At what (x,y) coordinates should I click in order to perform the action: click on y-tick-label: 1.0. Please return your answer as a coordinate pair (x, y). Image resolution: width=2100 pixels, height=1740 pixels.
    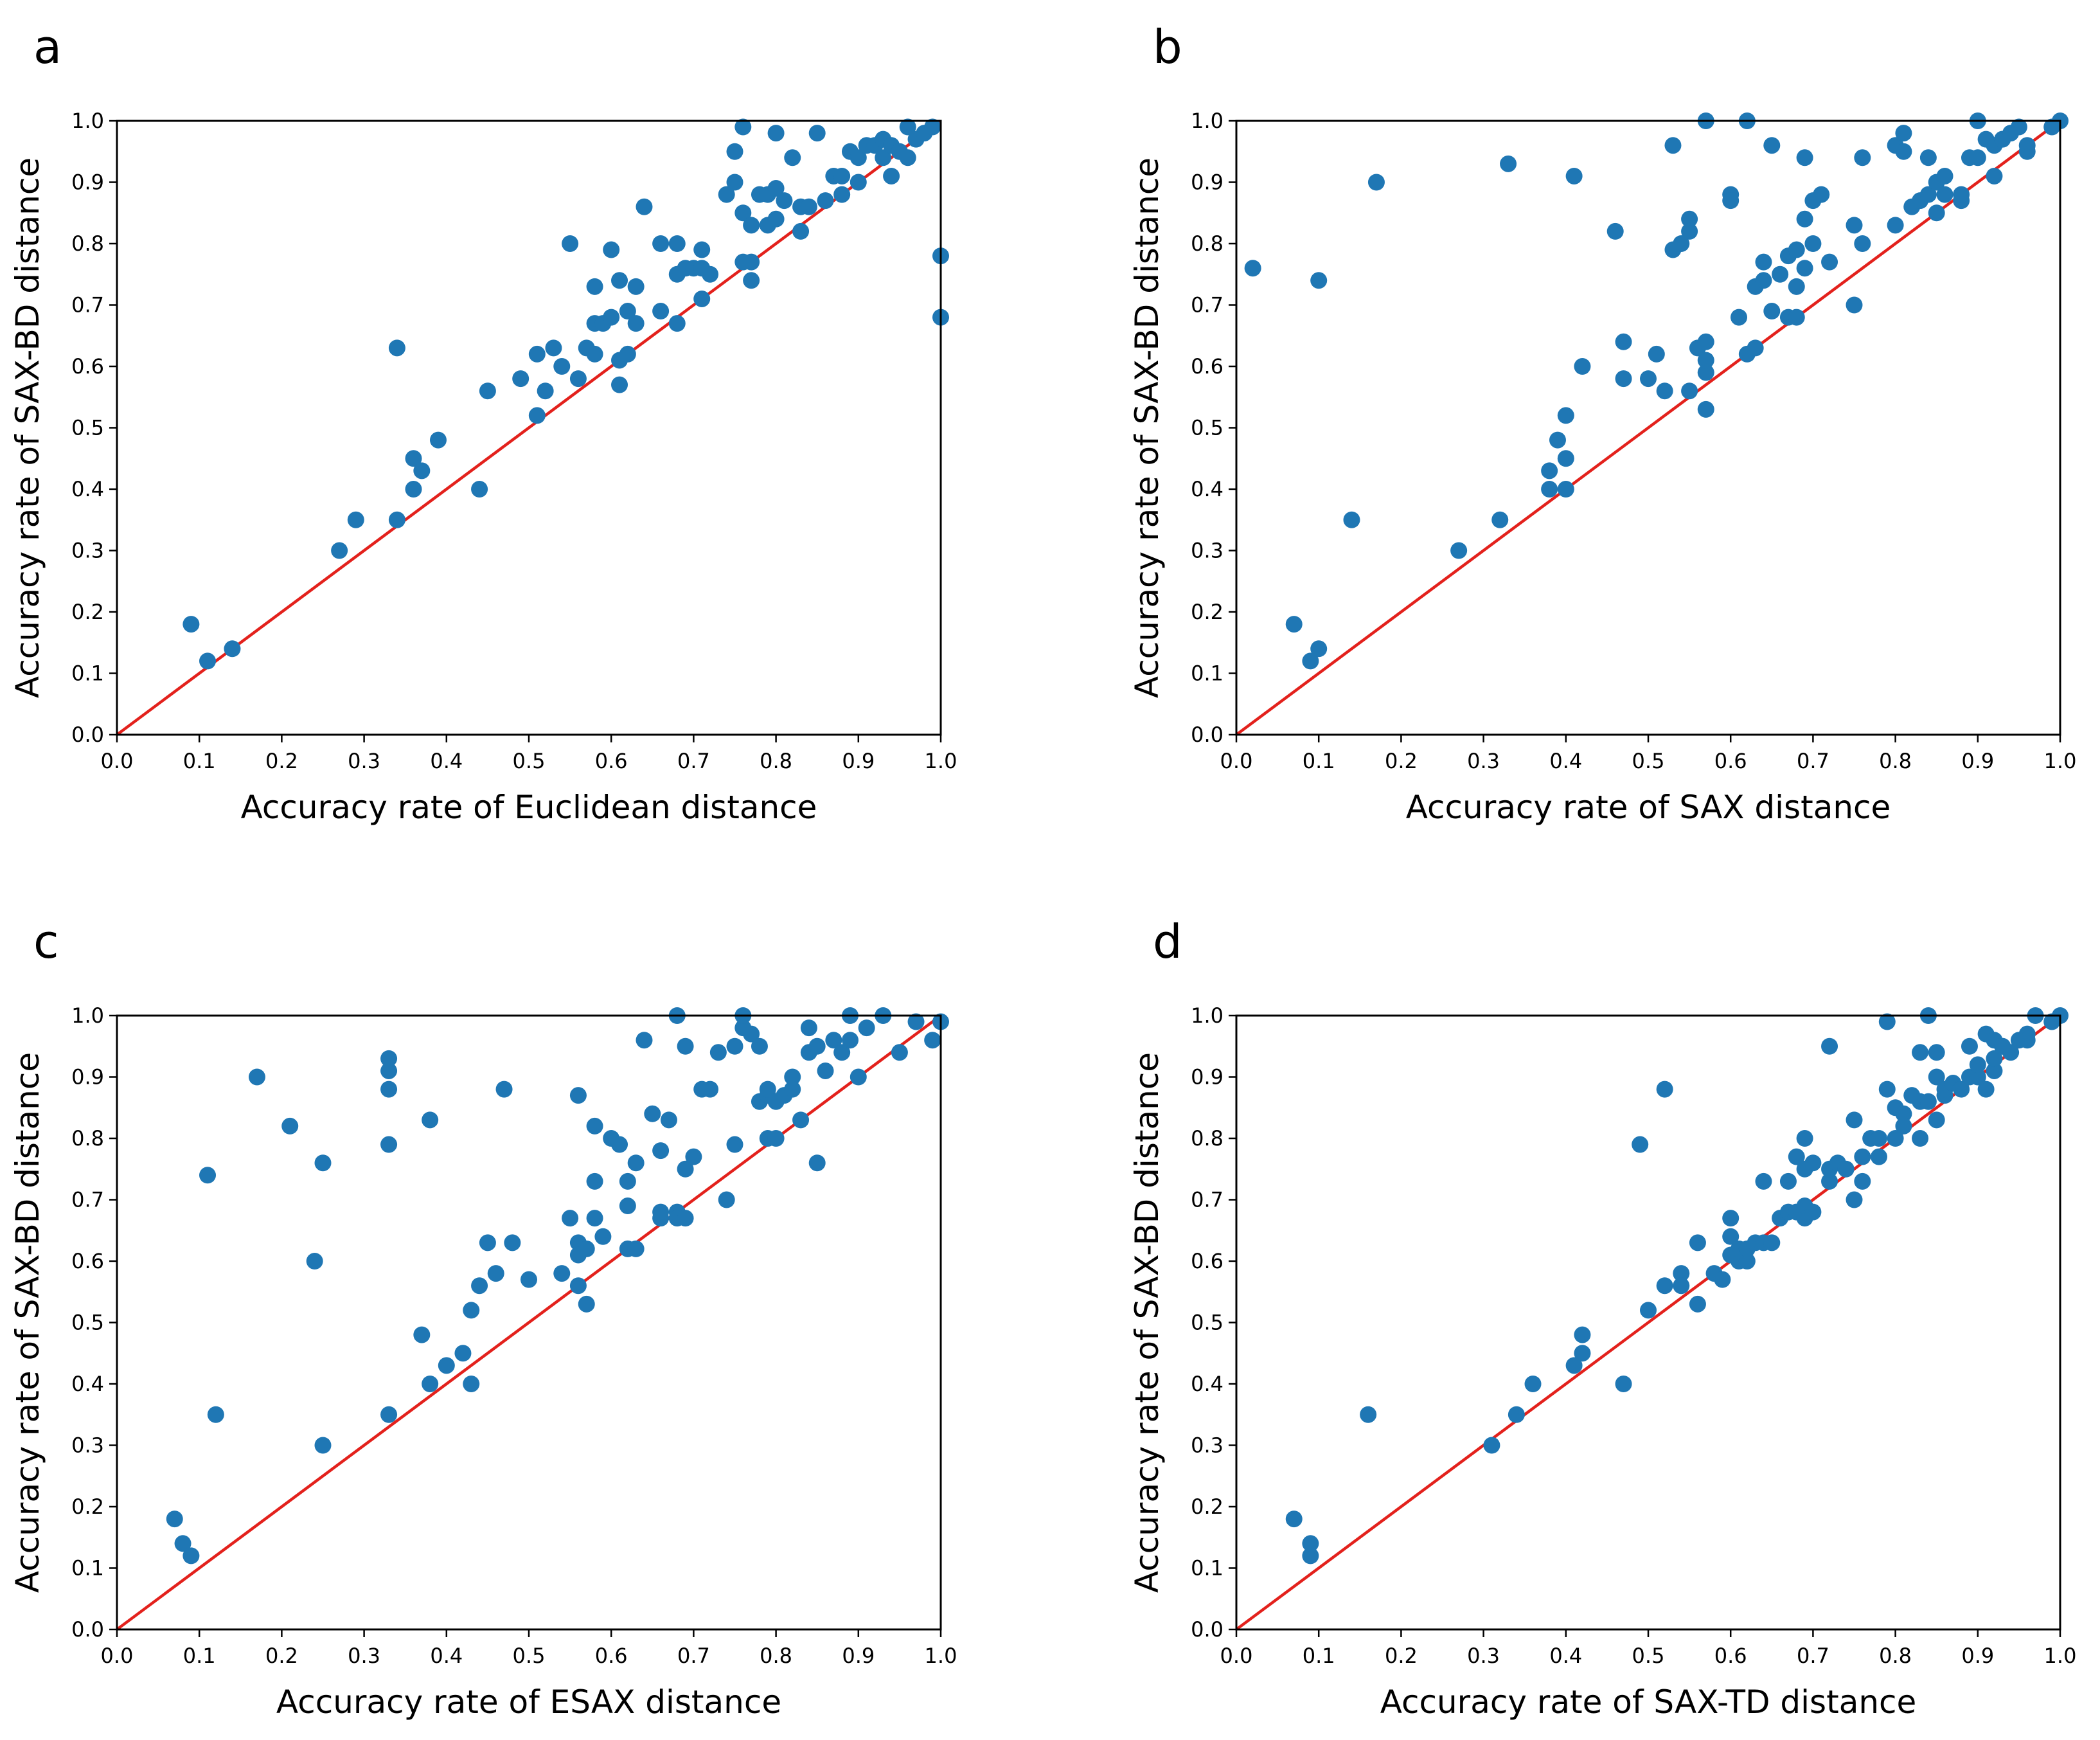
    Looking at the image, I should click on (1207, 1015).